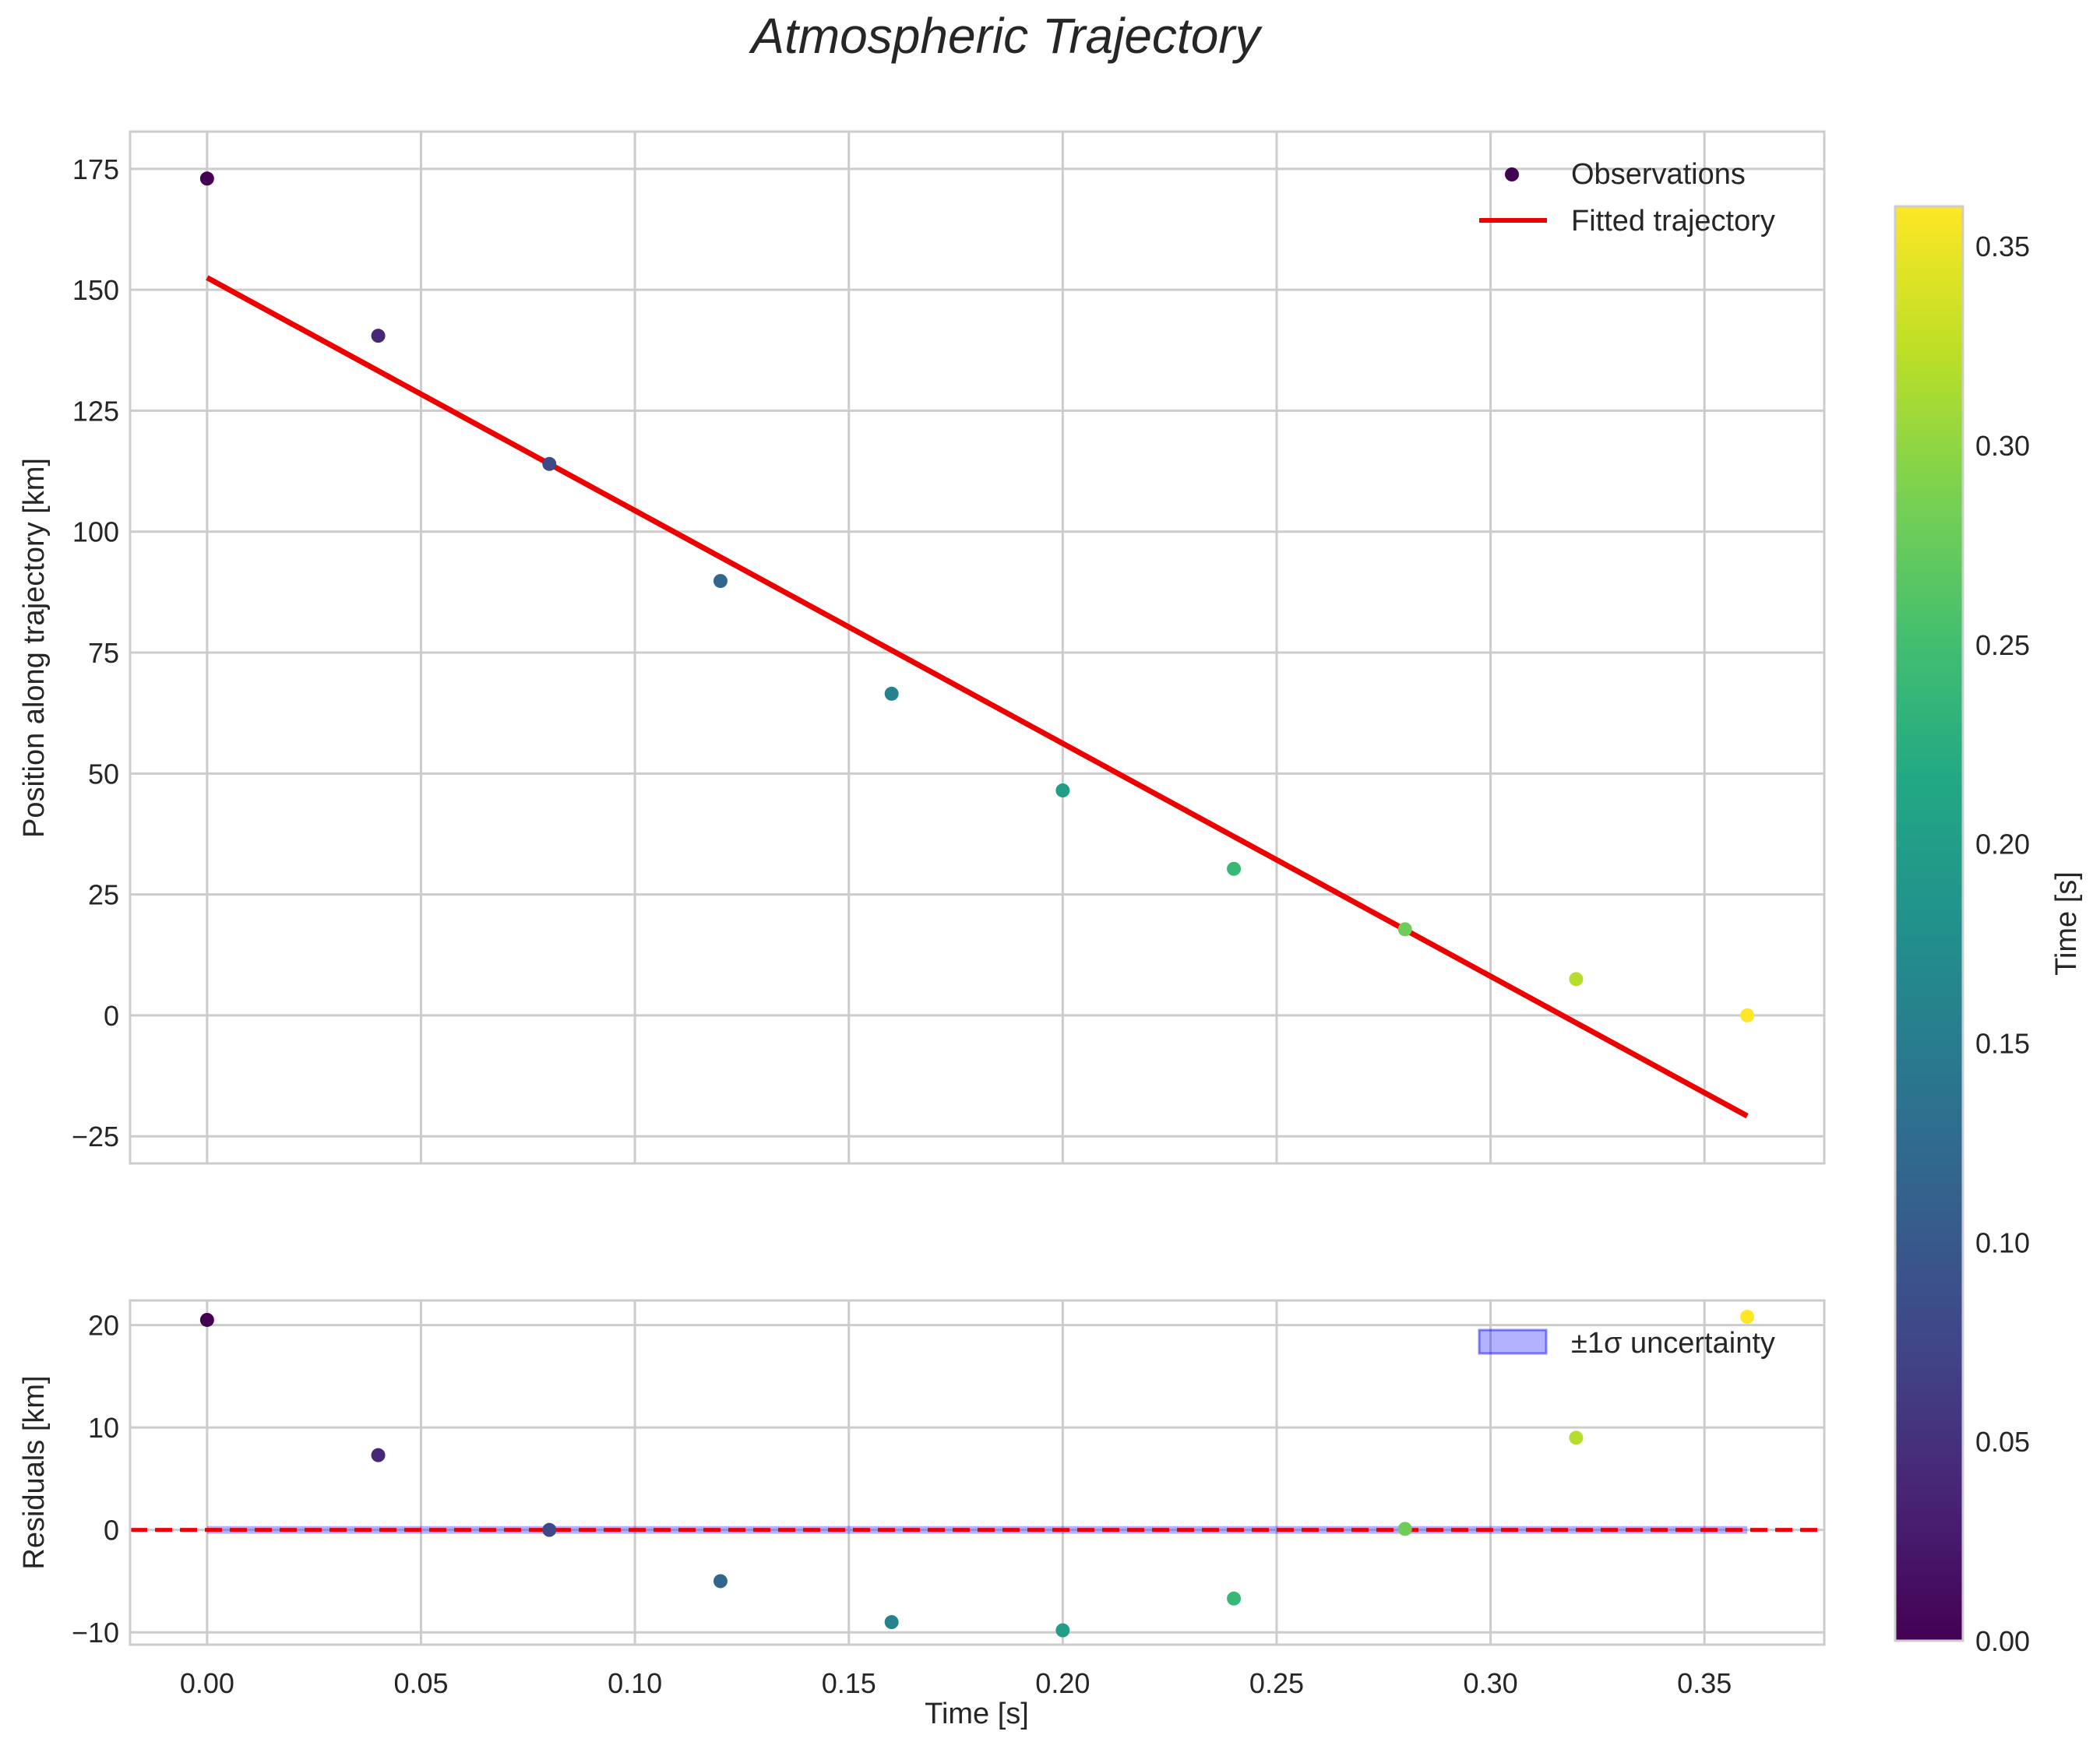 Image resolution: width=2100 pixels, height=1749 pixels. What do you see at coordinates (2002, 1442) in the screenshot?
I see `colorbar-tick-label: 0.05` at bounding box center [2002, 1442].